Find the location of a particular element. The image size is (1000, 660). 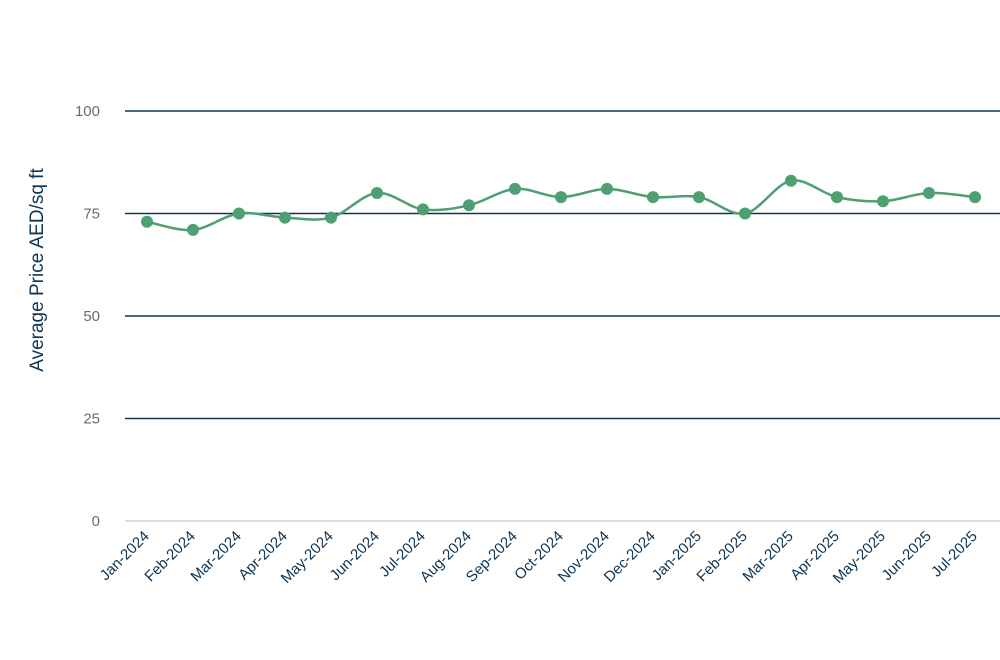

series-line is located at coordinates (561, 205).